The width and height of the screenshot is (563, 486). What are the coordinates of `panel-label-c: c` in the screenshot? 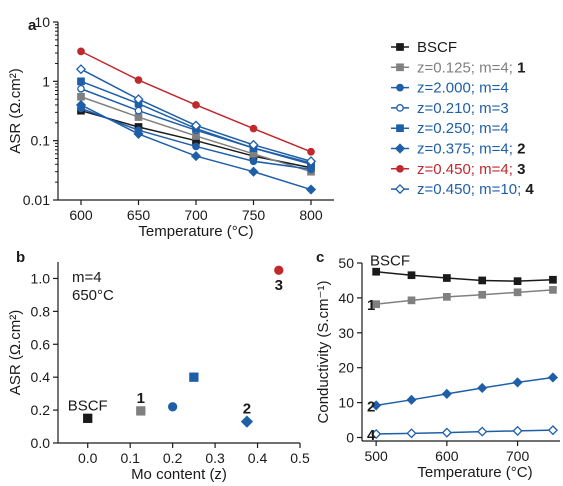 It's located at (320, 257).